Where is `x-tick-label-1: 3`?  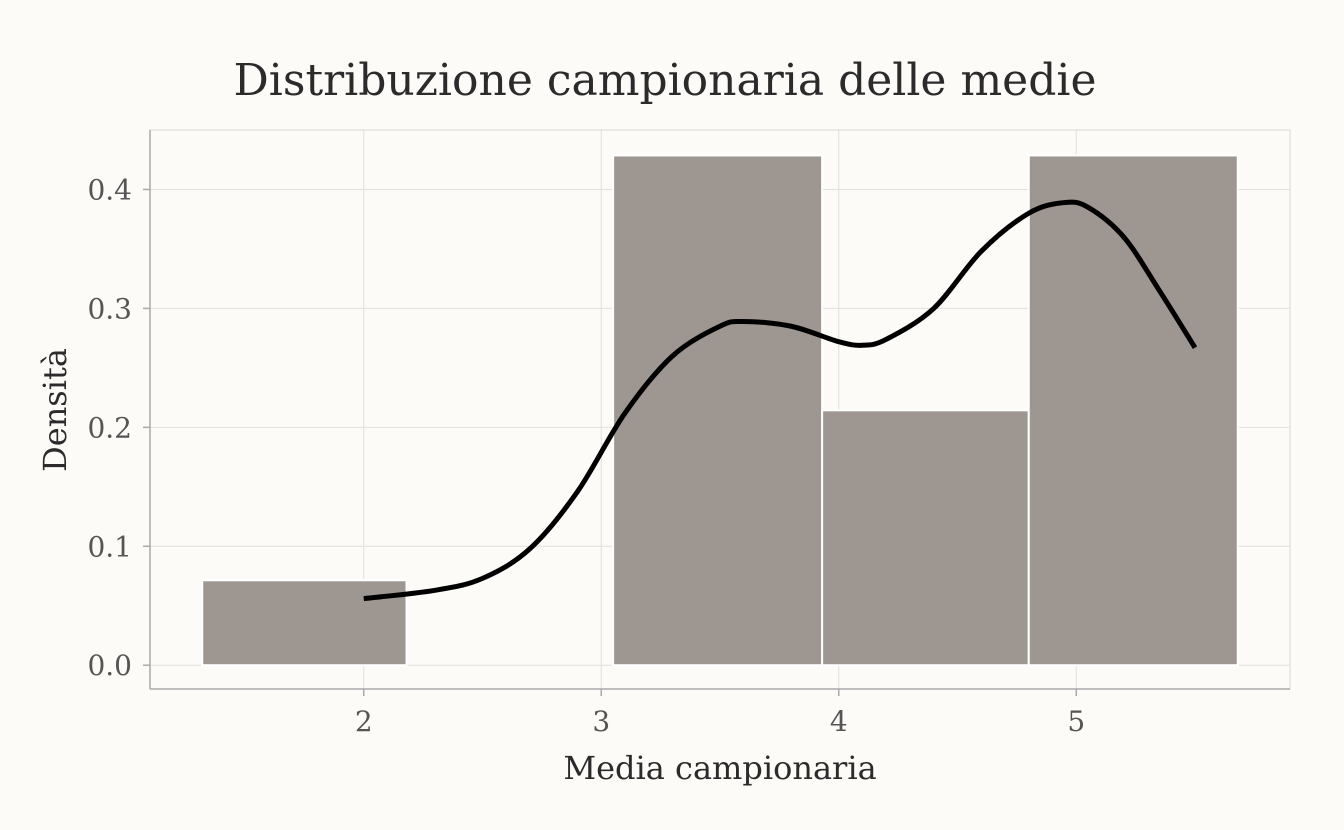 x-tick-label-1: 3 is located at coordinates (601, 721).